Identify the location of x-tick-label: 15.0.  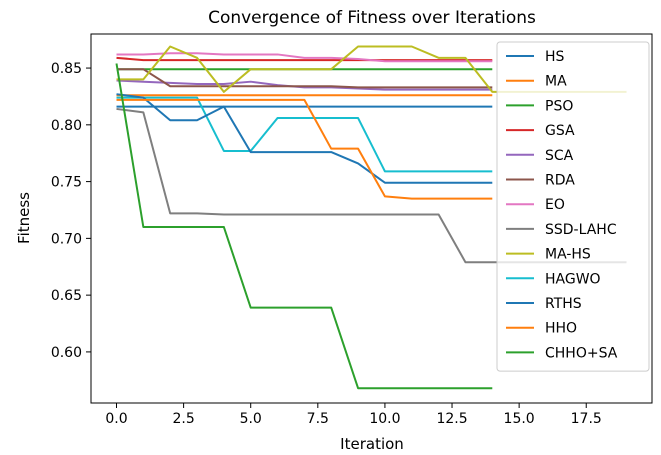
(519, 419).